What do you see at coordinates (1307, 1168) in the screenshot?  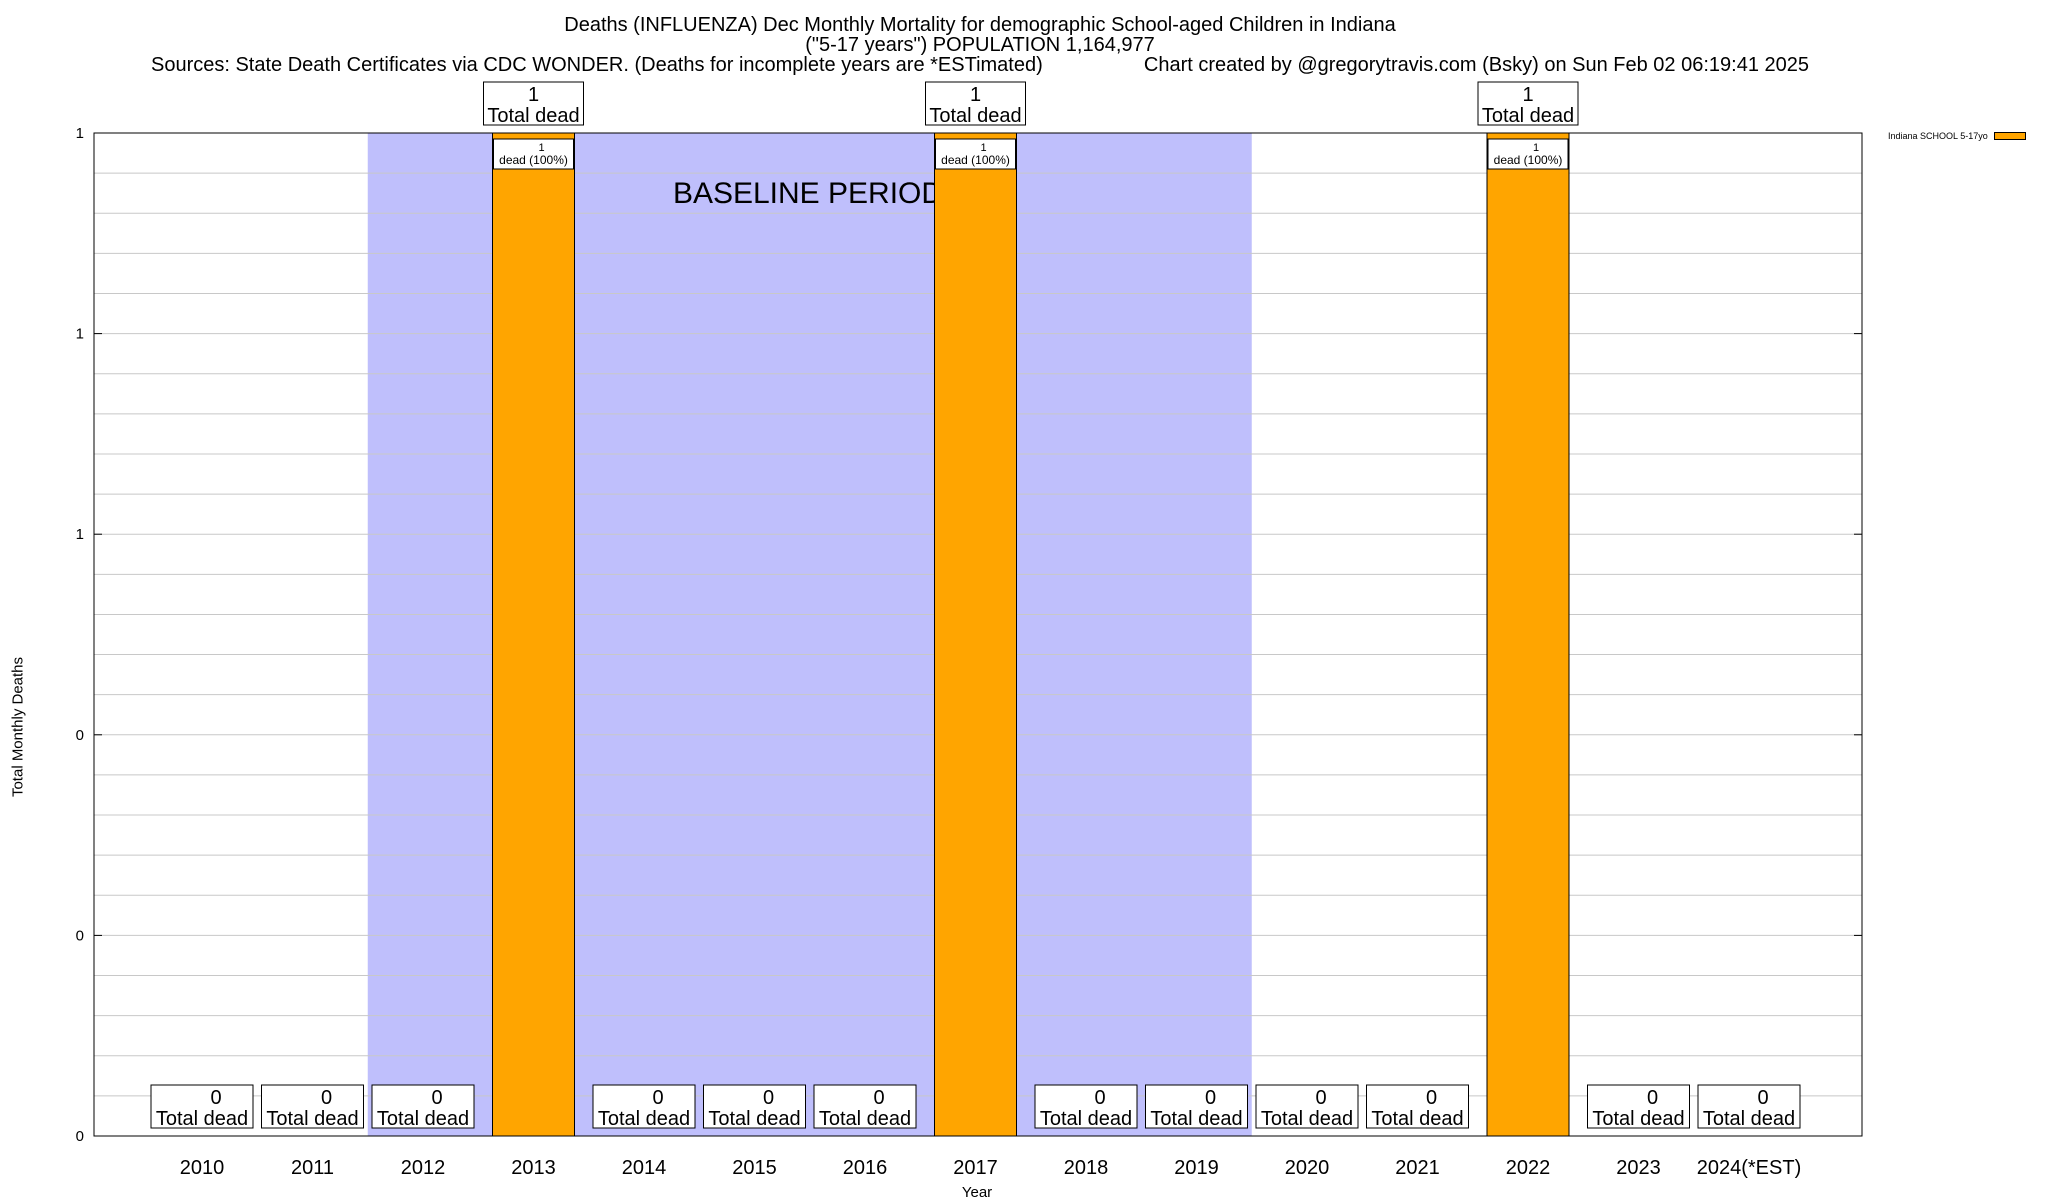 I see `x-tick-label: 2020` at bounding box center [1307, 1168].